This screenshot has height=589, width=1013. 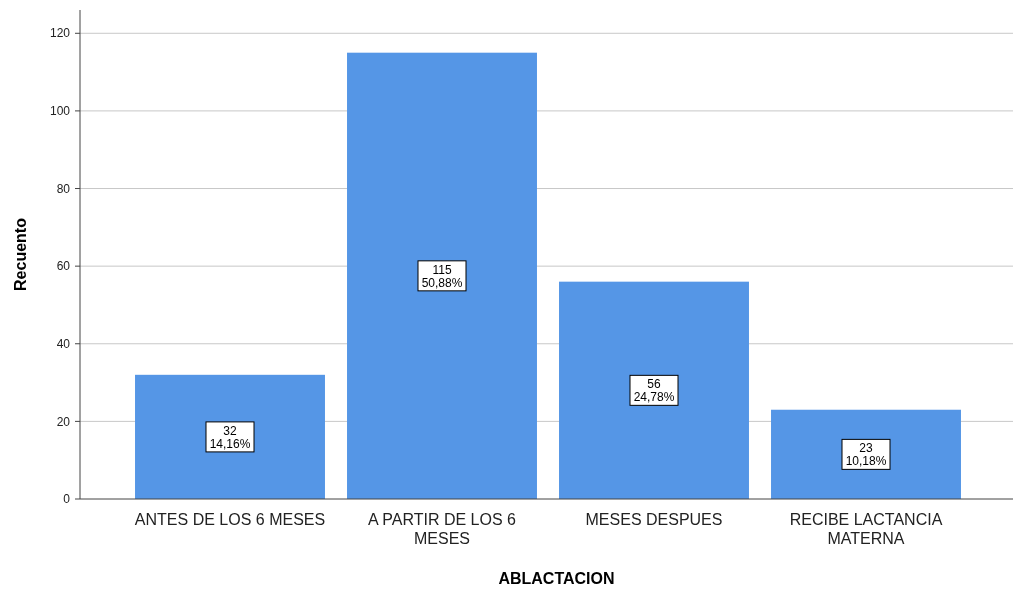 What do you see at coordinates (67, 499) in the screenshot?
I see `y-tick-label: 0` at bounding box center [67, 499].